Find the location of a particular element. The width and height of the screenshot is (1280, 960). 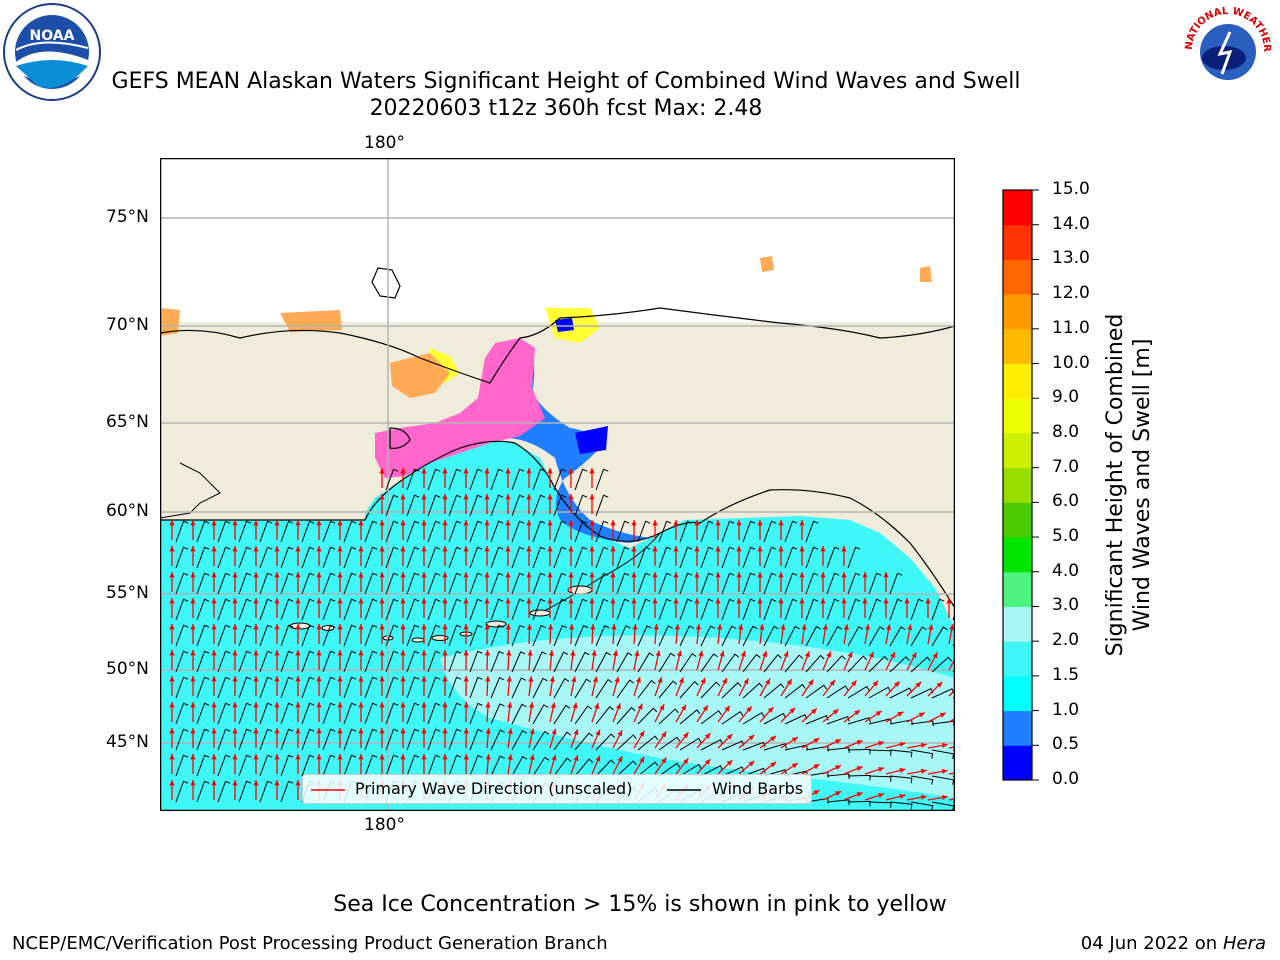

lat-label-70: 70°N is located at coordinates (127, 325).